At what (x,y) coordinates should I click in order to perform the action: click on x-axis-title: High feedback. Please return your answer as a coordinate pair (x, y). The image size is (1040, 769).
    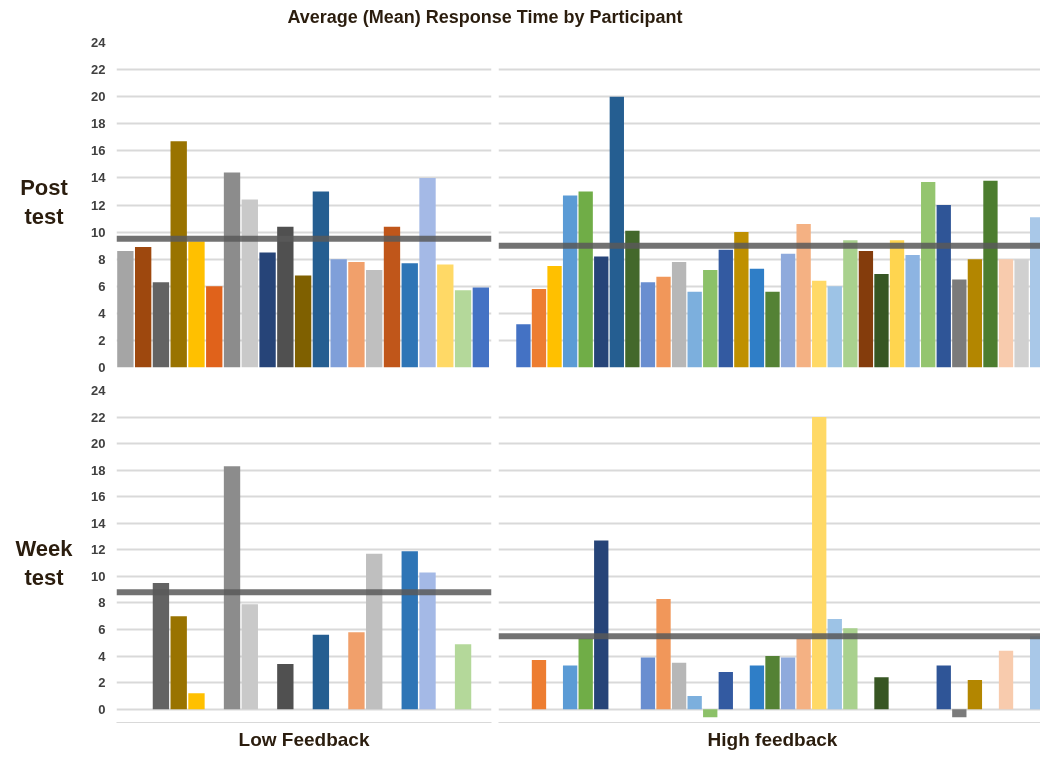
    Looking at the image, I should click on (772, 739).